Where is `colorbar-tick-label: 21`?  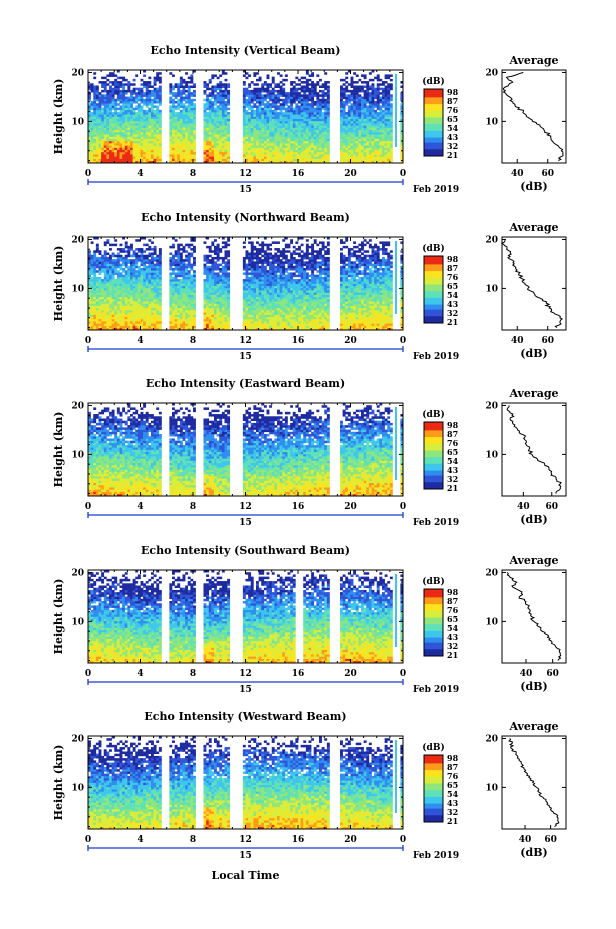
colorbar-tick-label: 21 is located at coordinates (452, 155).